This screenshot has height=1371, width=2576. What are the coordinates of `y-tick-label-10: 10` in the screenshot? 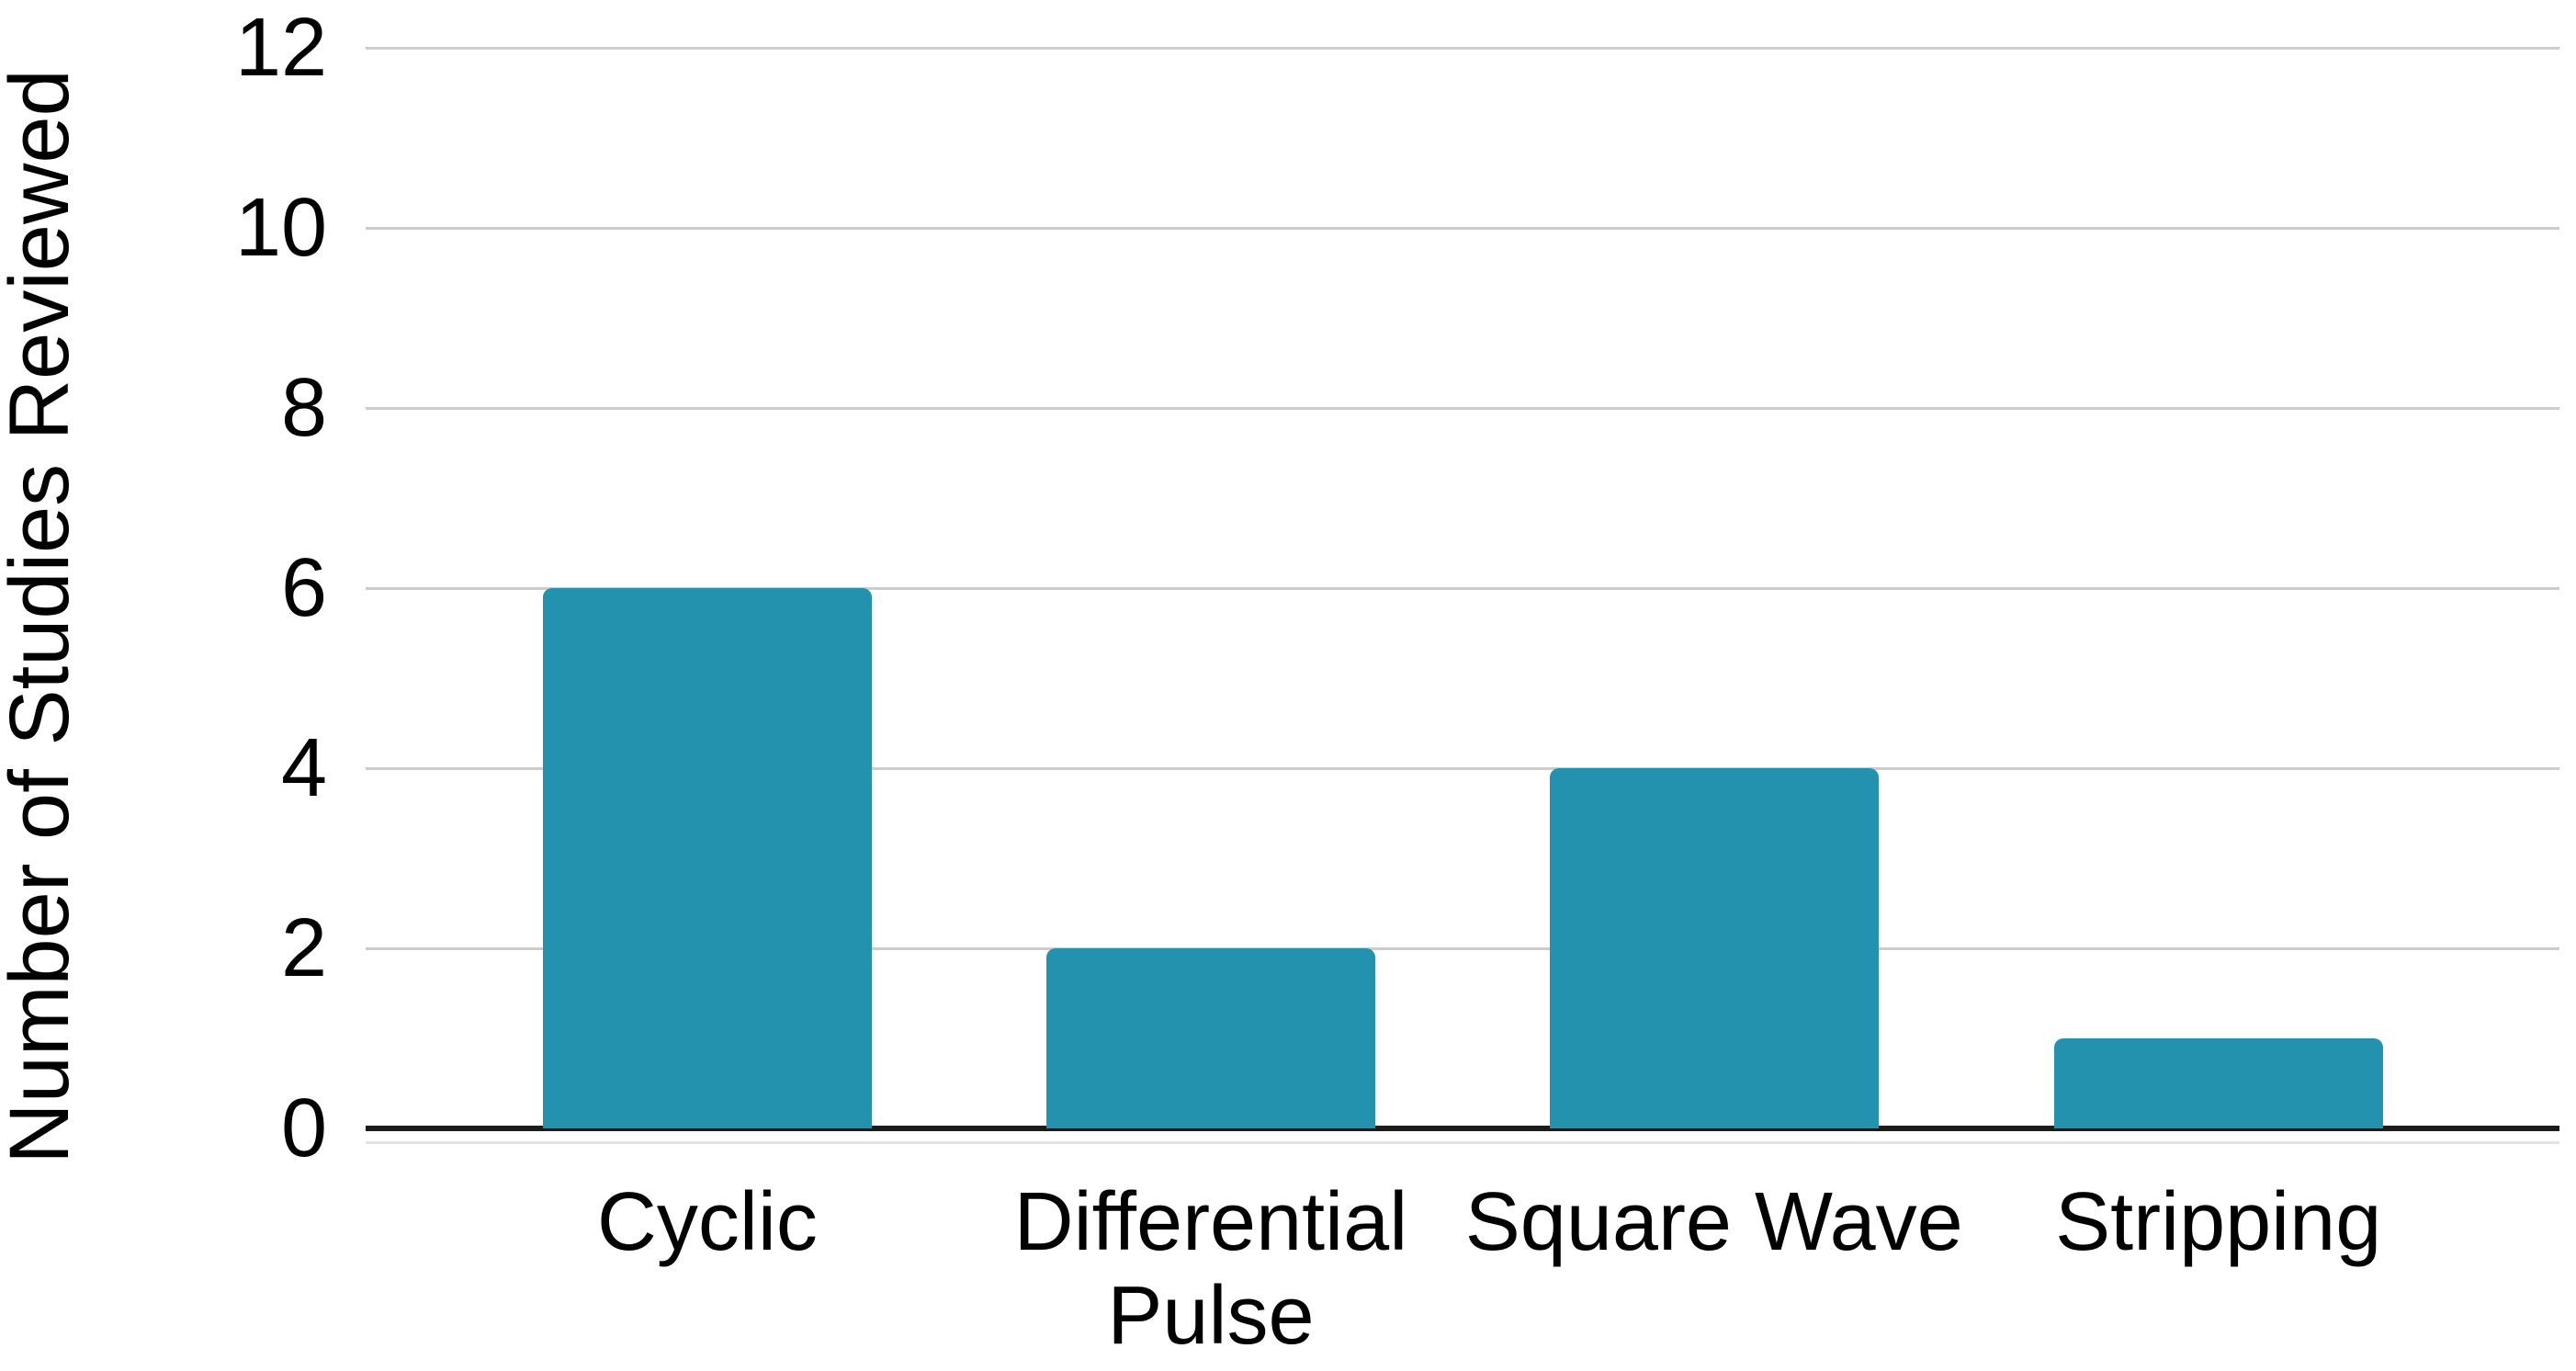 It's located at (281, 229).